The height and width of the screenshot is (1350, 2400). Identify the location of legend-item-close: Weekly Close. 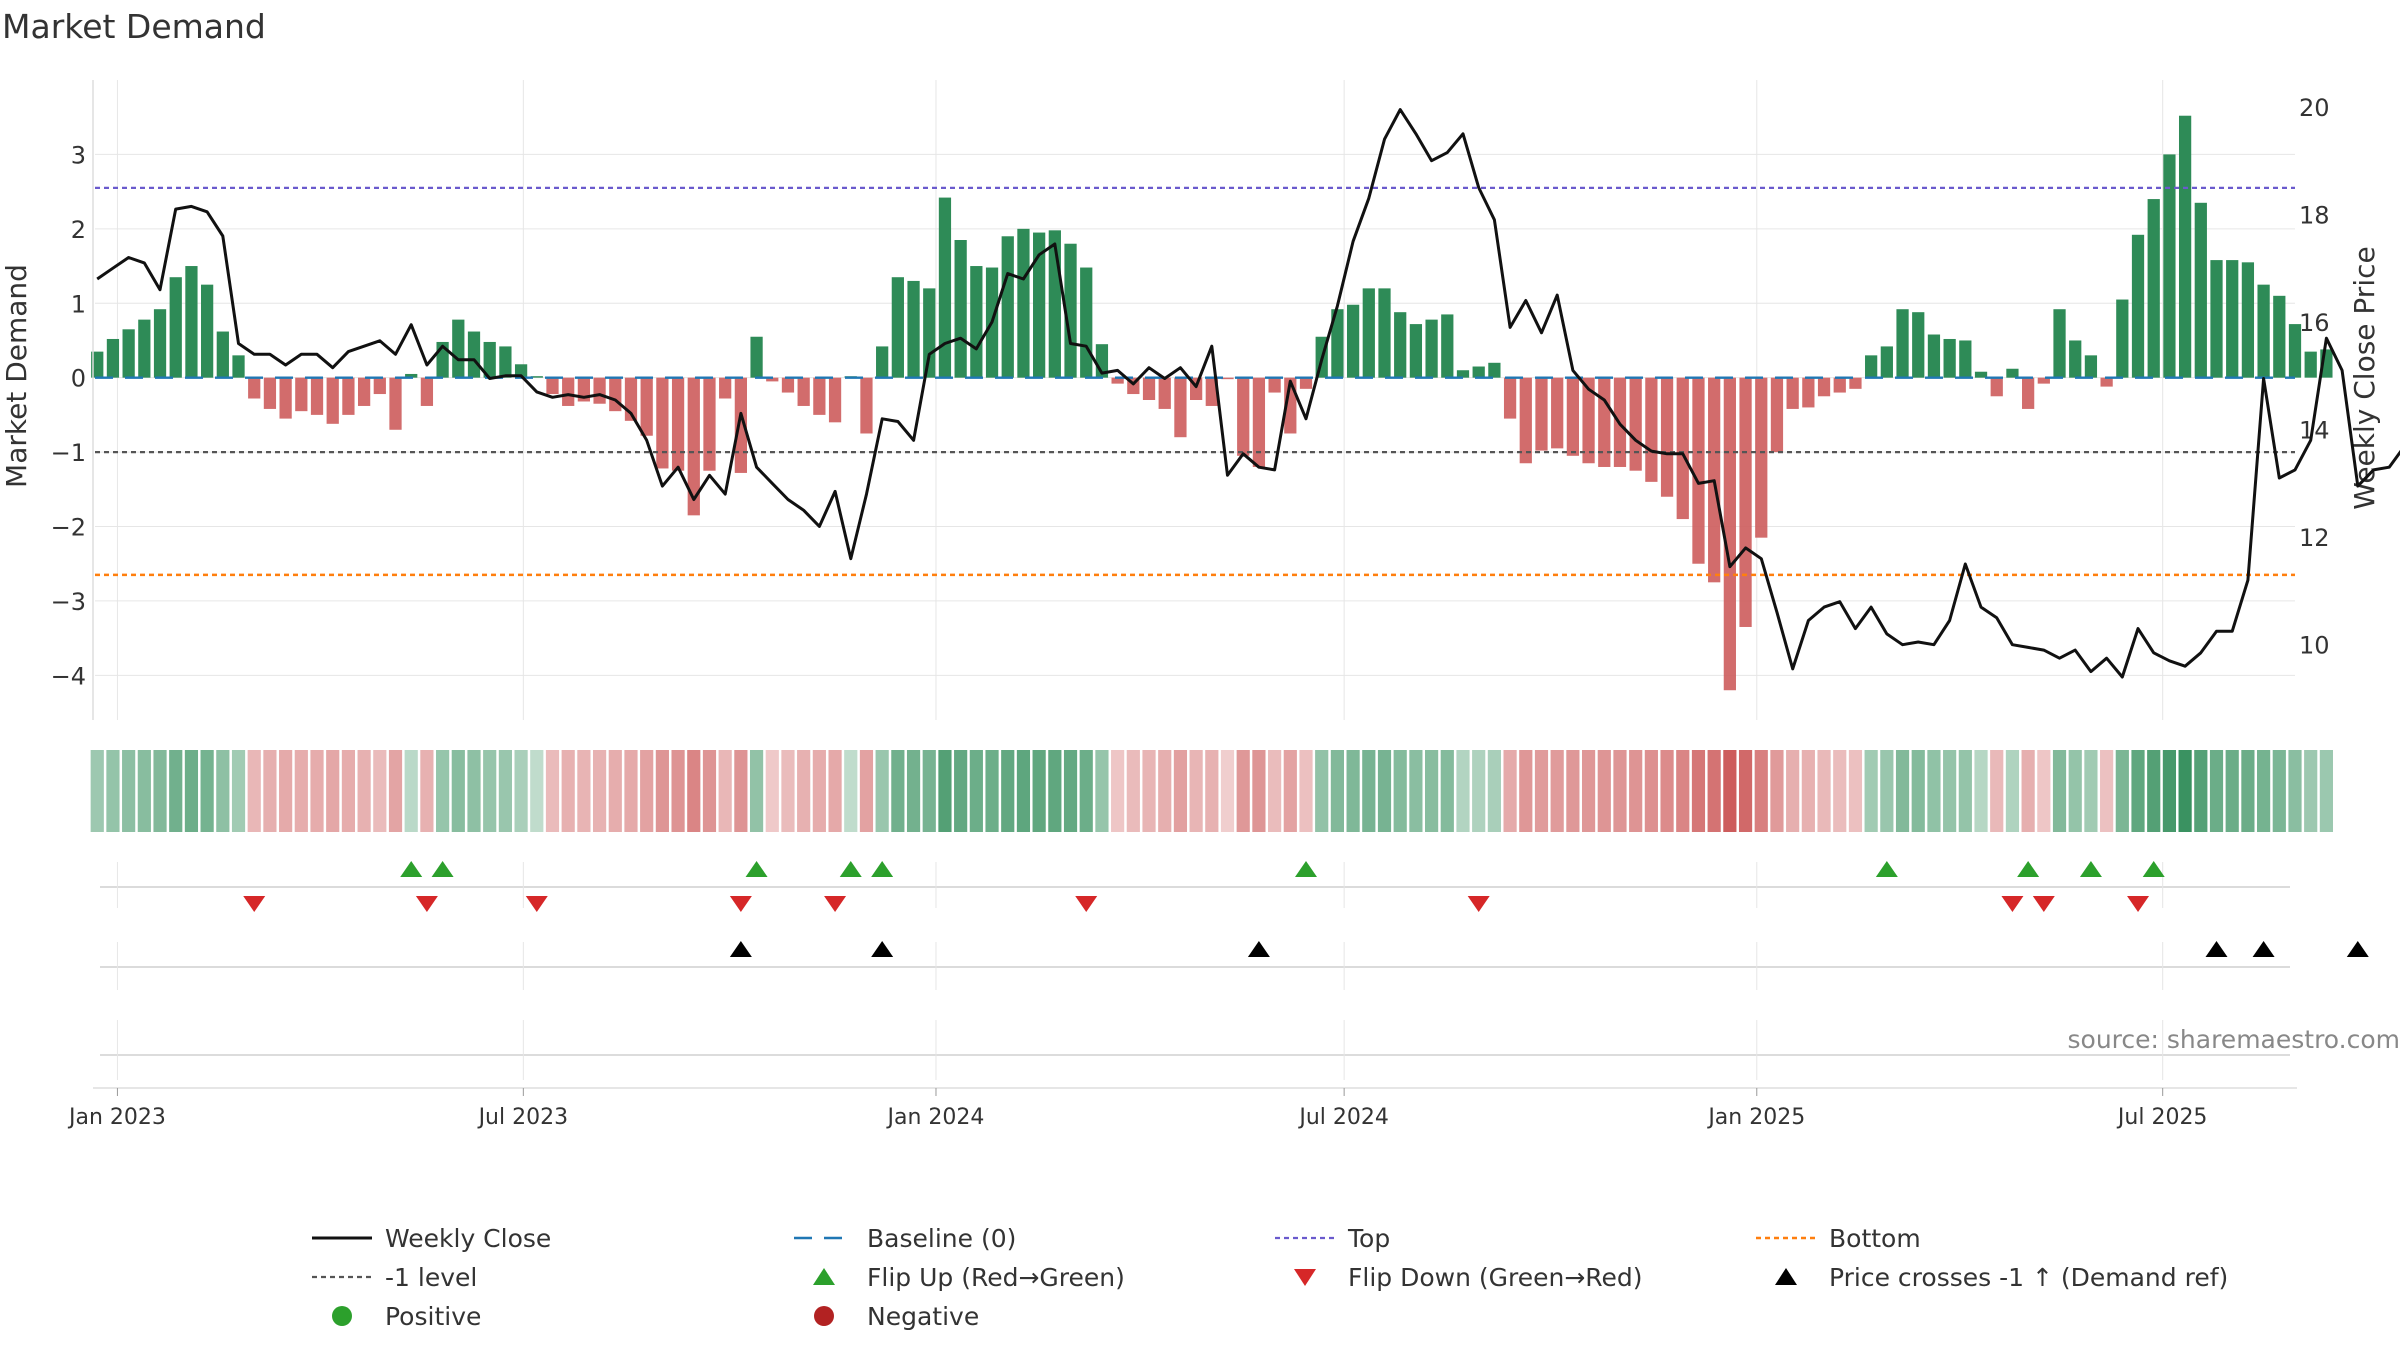
(431, 1238).